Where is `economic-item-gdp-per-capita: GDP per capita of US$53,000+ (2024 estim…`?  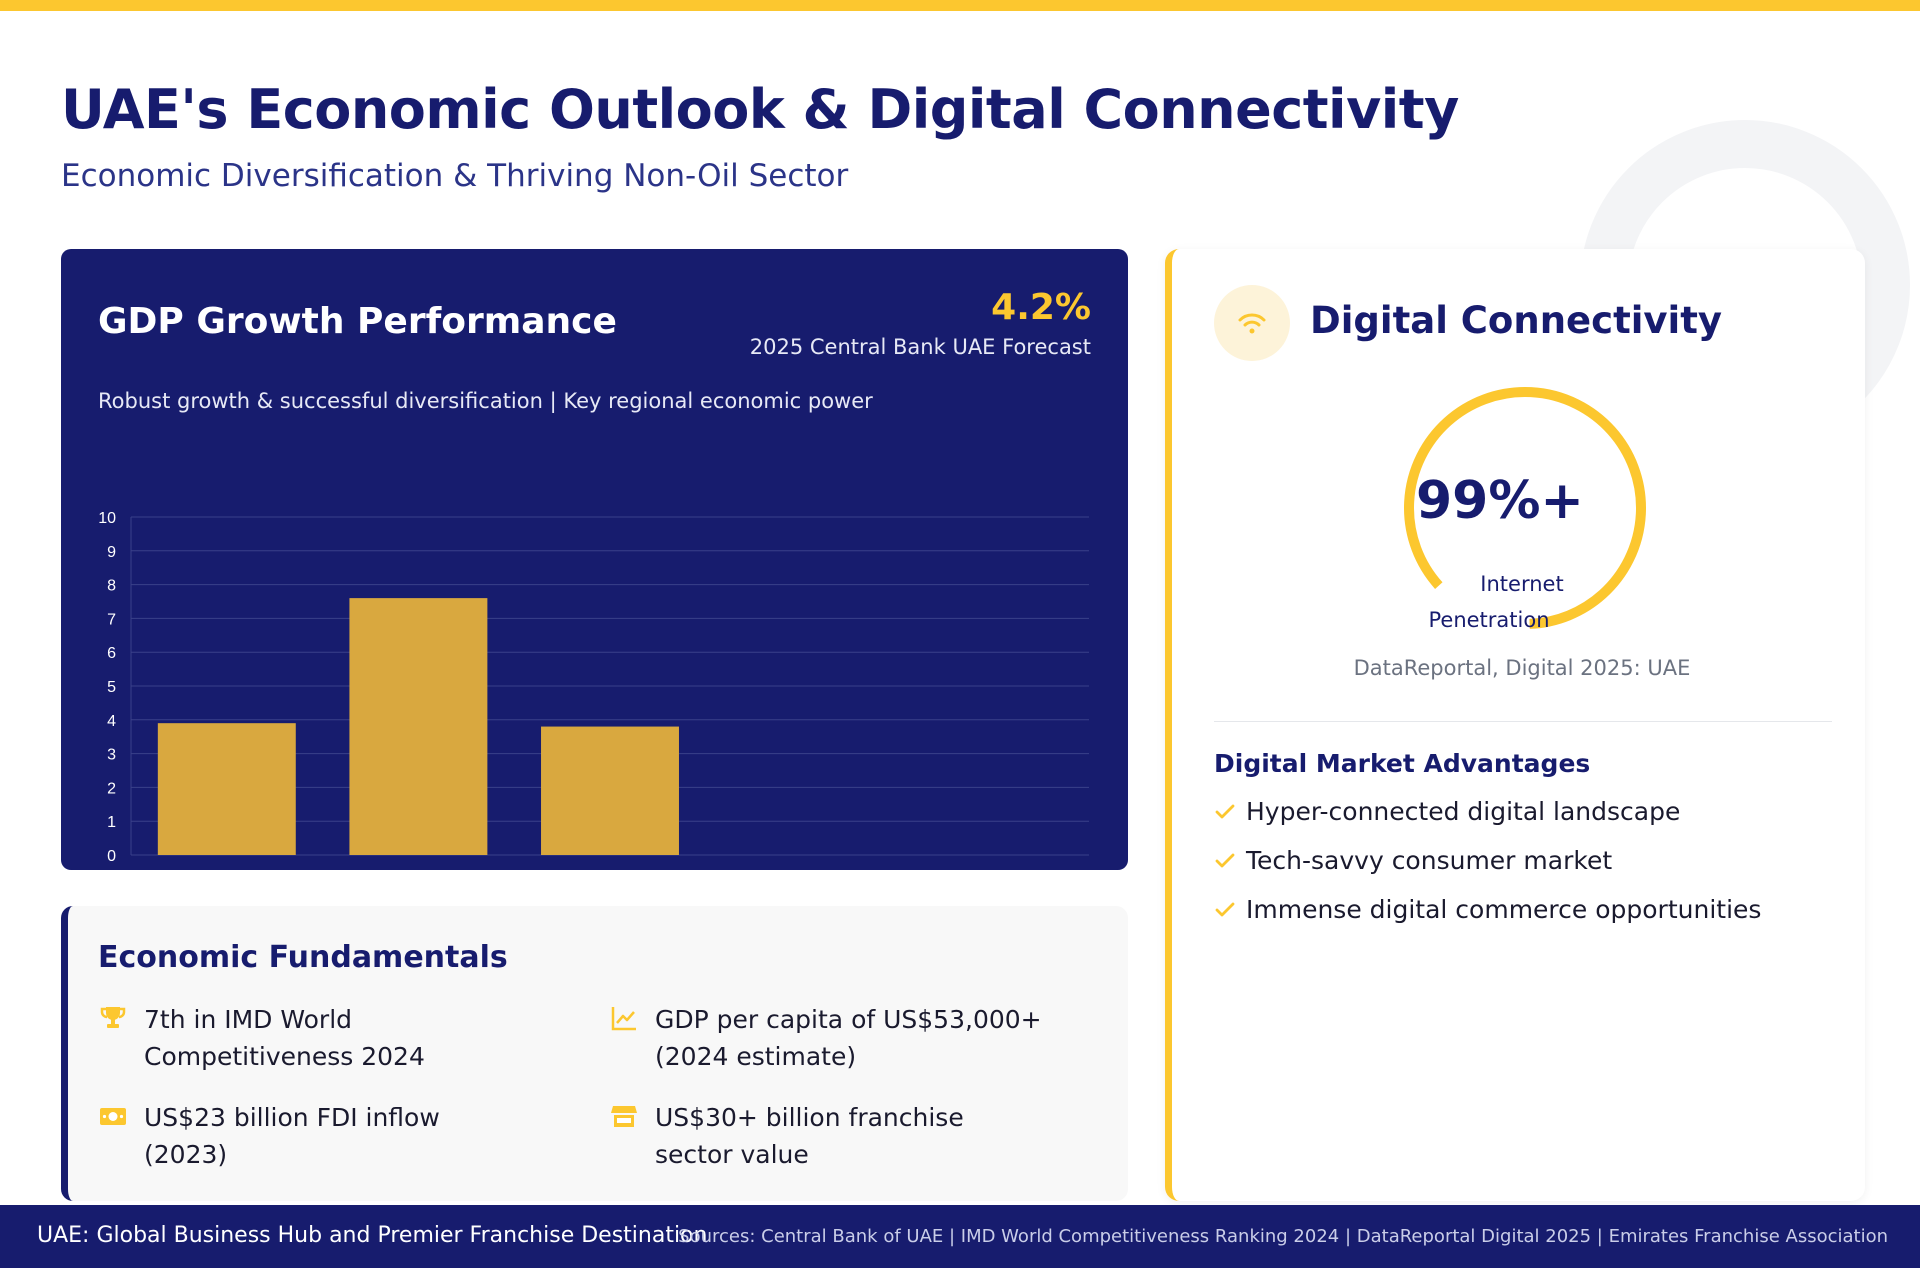
economic-item-gdp-per-capita: GDP per capita of US$53,000+ (2024 estim… is located at coordinates (854, 1038).